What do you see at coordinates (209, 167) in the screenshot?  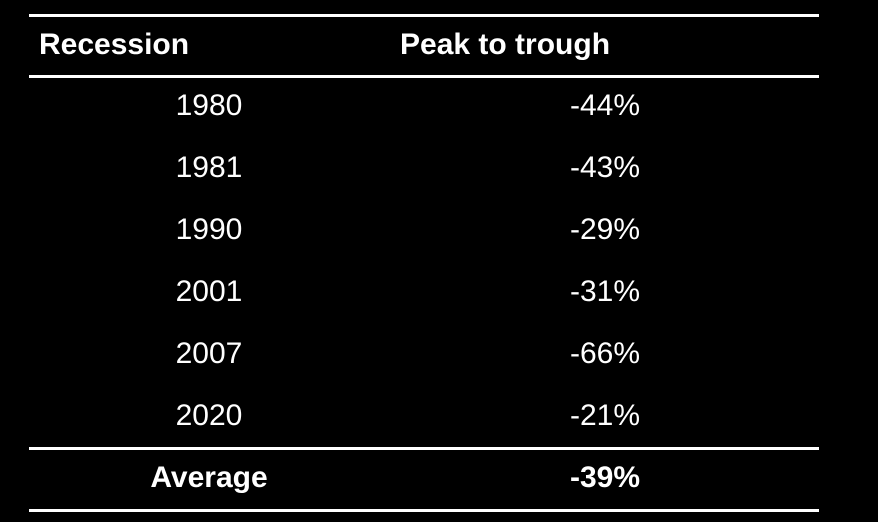 I see `recession-year-cell: 1981` at bounding box center [209, 167].